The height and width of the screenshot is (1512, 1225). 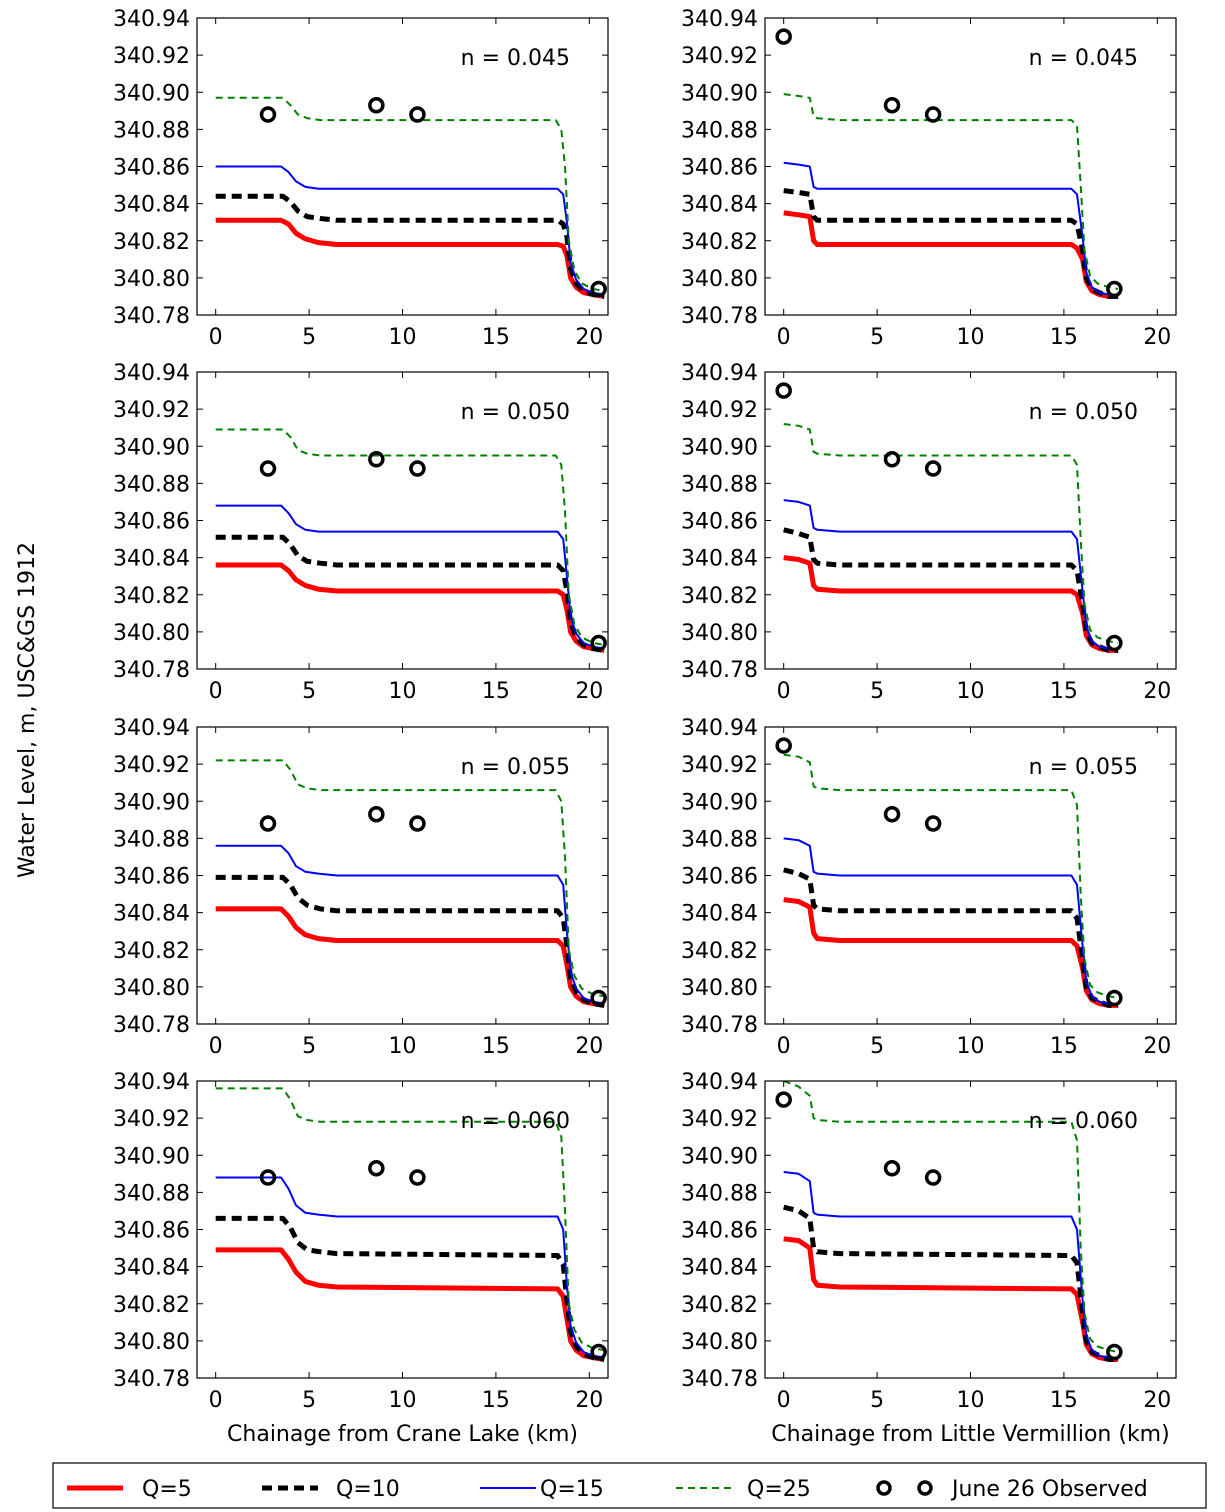 What do you see at coordinates (151, 130) in the screenshot?
I see `y-tick-label: 340.88` at bounding box center [151, 130].